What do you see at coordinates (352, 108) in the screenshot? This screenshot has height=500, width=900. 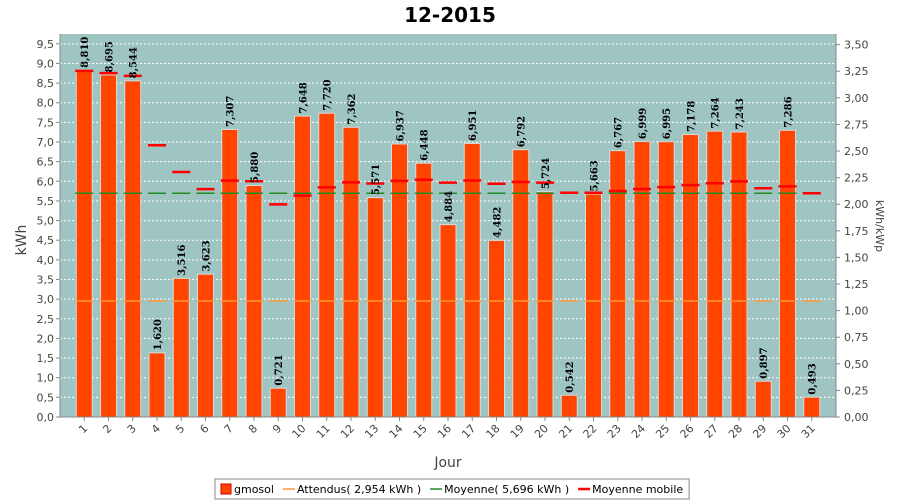 I see `data-label: 7,362` at bounding box center [352, 108].